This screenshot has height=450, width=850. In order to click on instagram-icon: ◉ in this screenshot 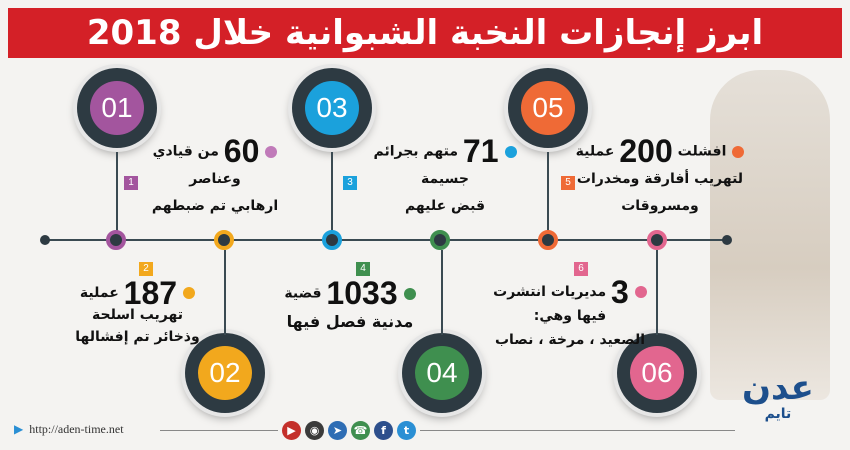, I will do `click(314, 430)`.